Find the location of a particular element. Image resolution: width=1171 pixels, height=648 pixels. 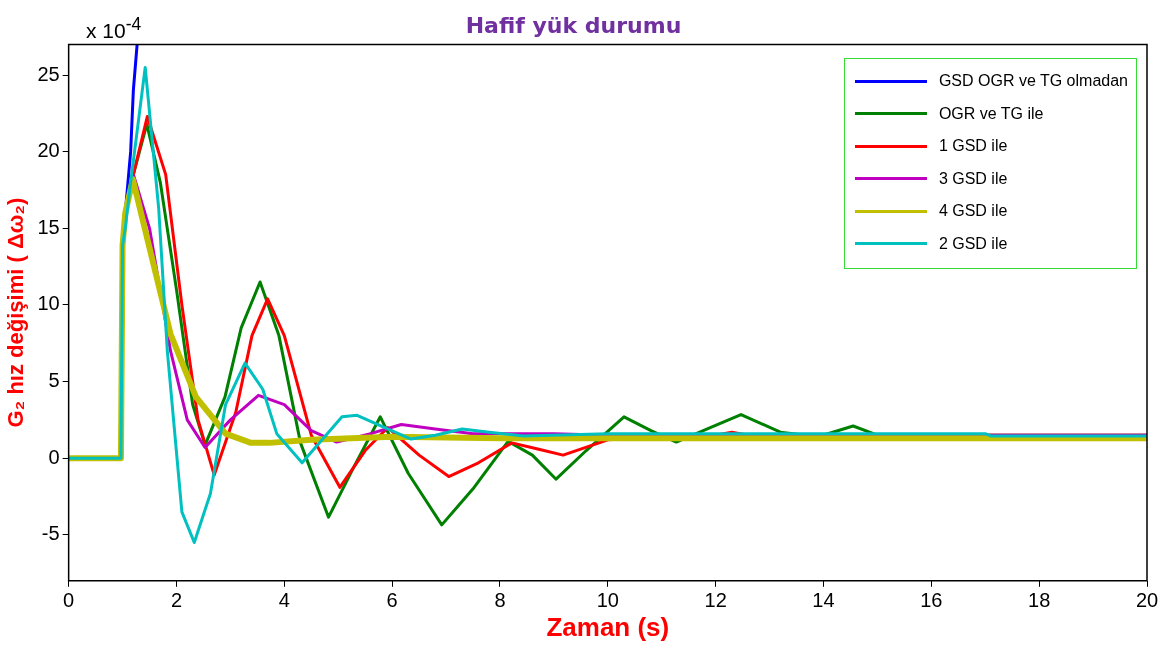

legend-label: 4 GSD ile is located at coordinates (973, 211).